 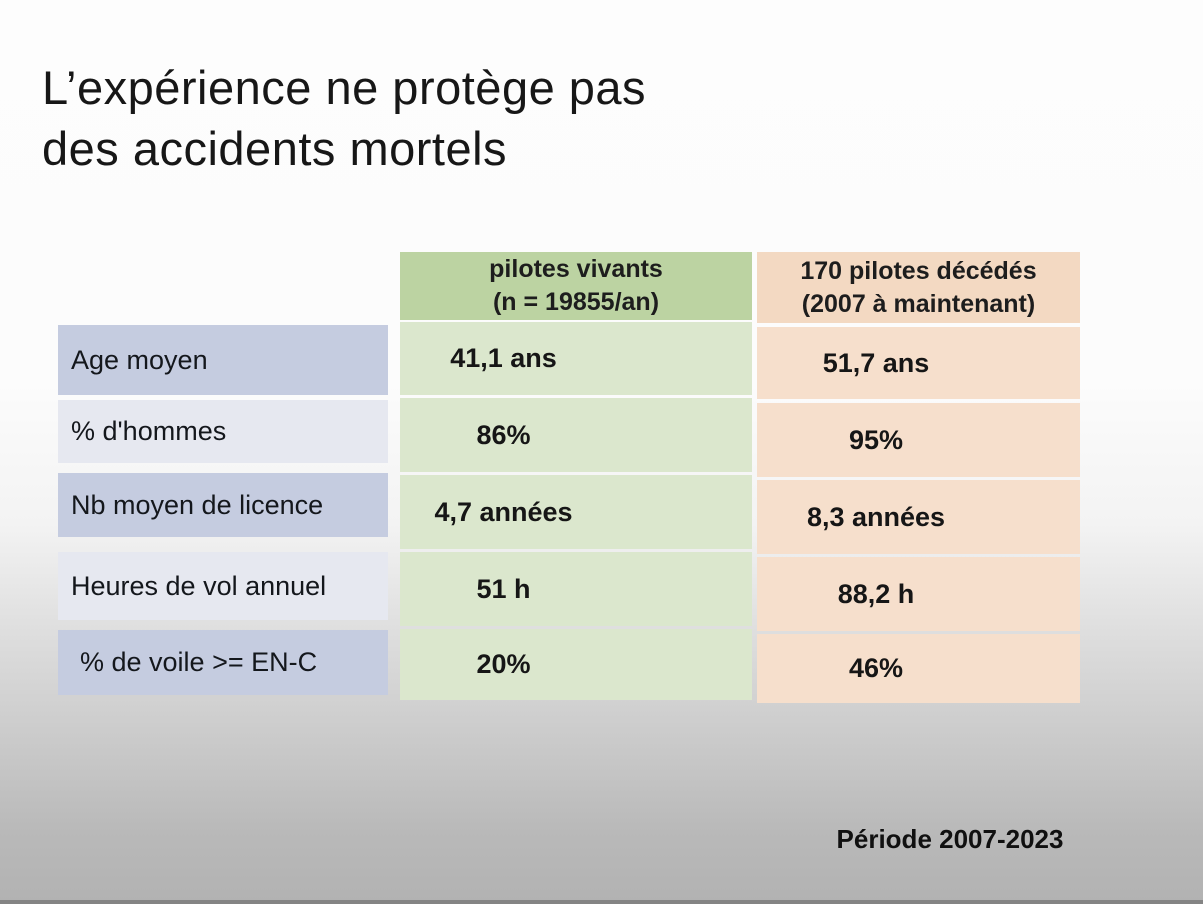 What do you see at coordinates (223, 431) in the screenshot?
I see `row-label-pct-hommes: % d'hommes` at bounding box center [223, 431].